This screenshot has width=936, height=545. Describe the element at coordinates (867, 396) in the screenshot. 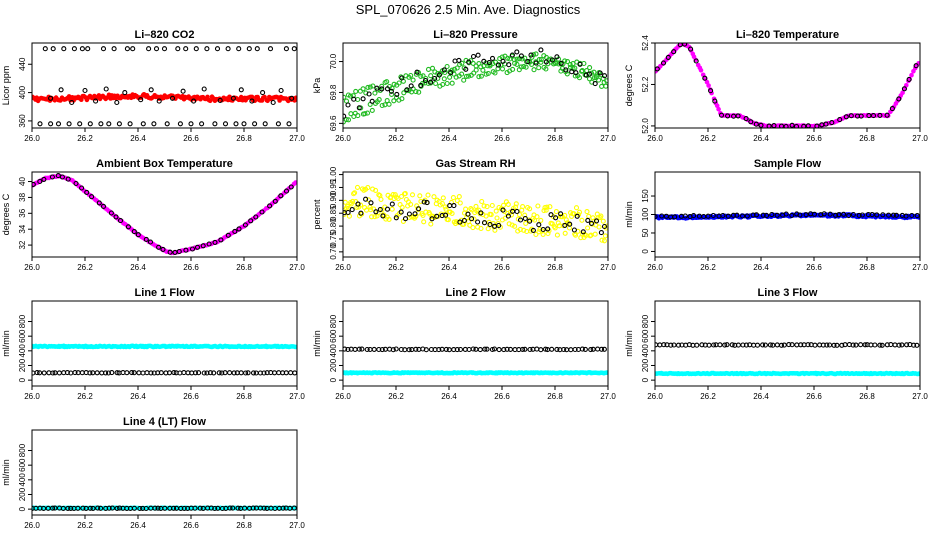

I see `x-tick-label: 26.8` at that location.